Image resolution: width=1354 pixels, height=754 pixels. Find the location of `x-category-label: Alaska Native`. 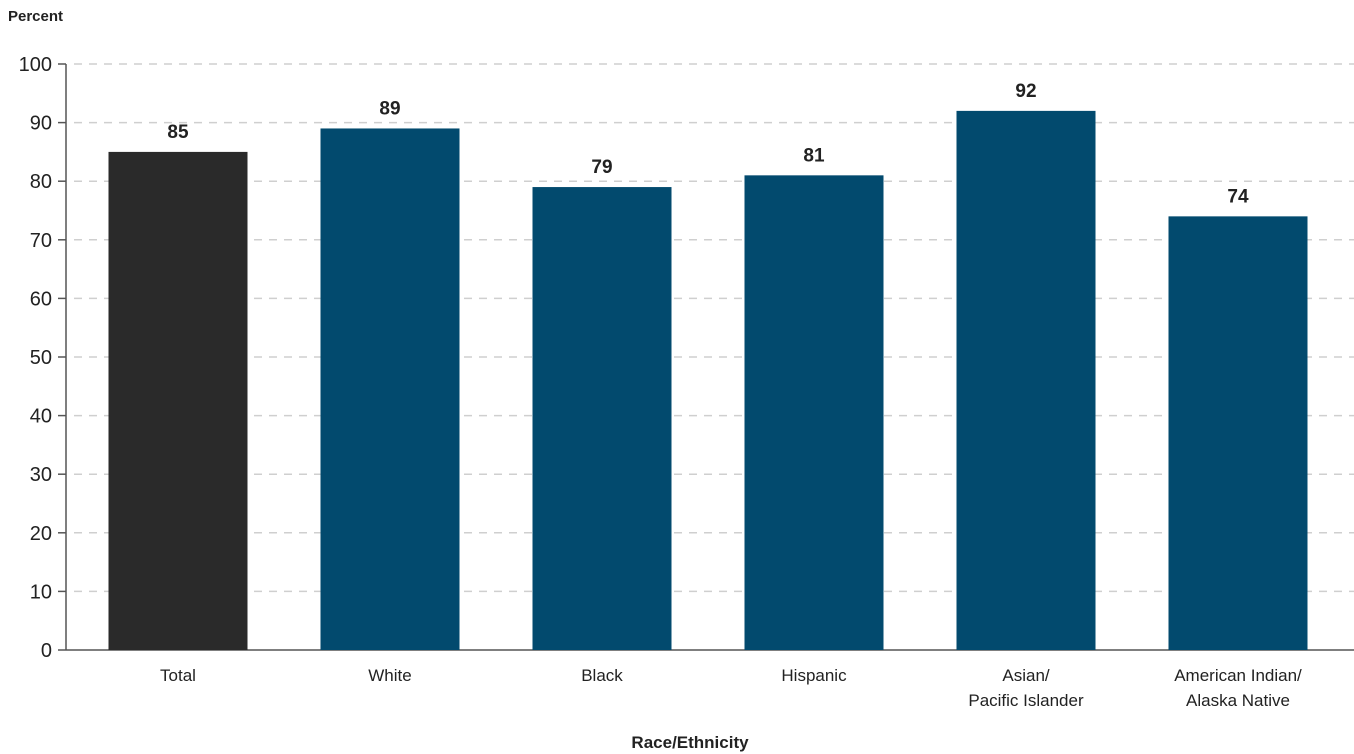

x-category-label: Alaska Native is located at coordinates (1238, 700).